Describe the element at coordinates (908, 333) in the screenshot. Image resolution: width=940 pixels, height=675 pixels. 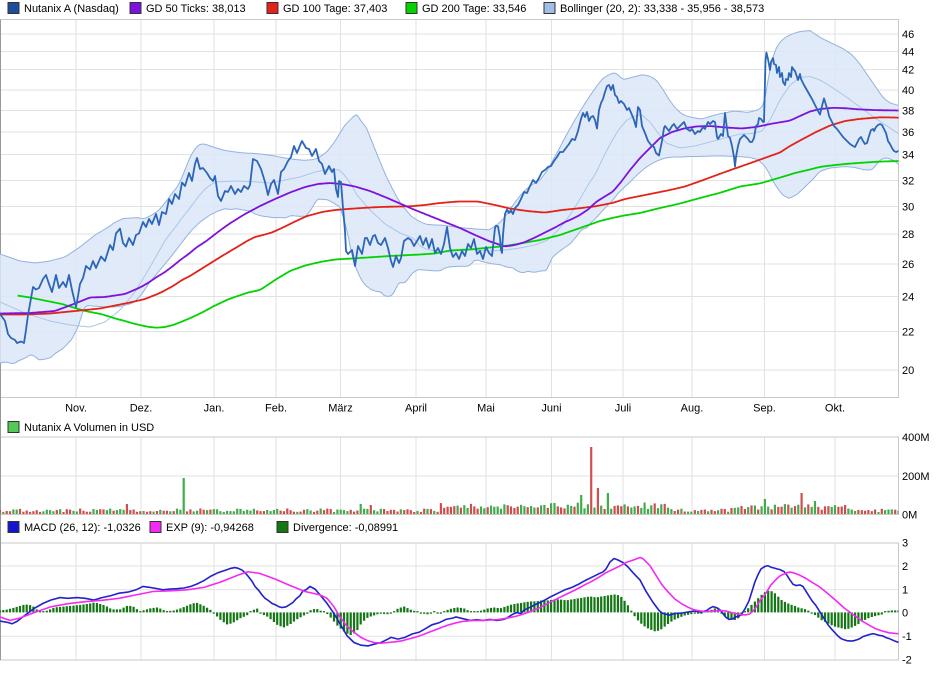
I see `svg-text: 22` at that location.